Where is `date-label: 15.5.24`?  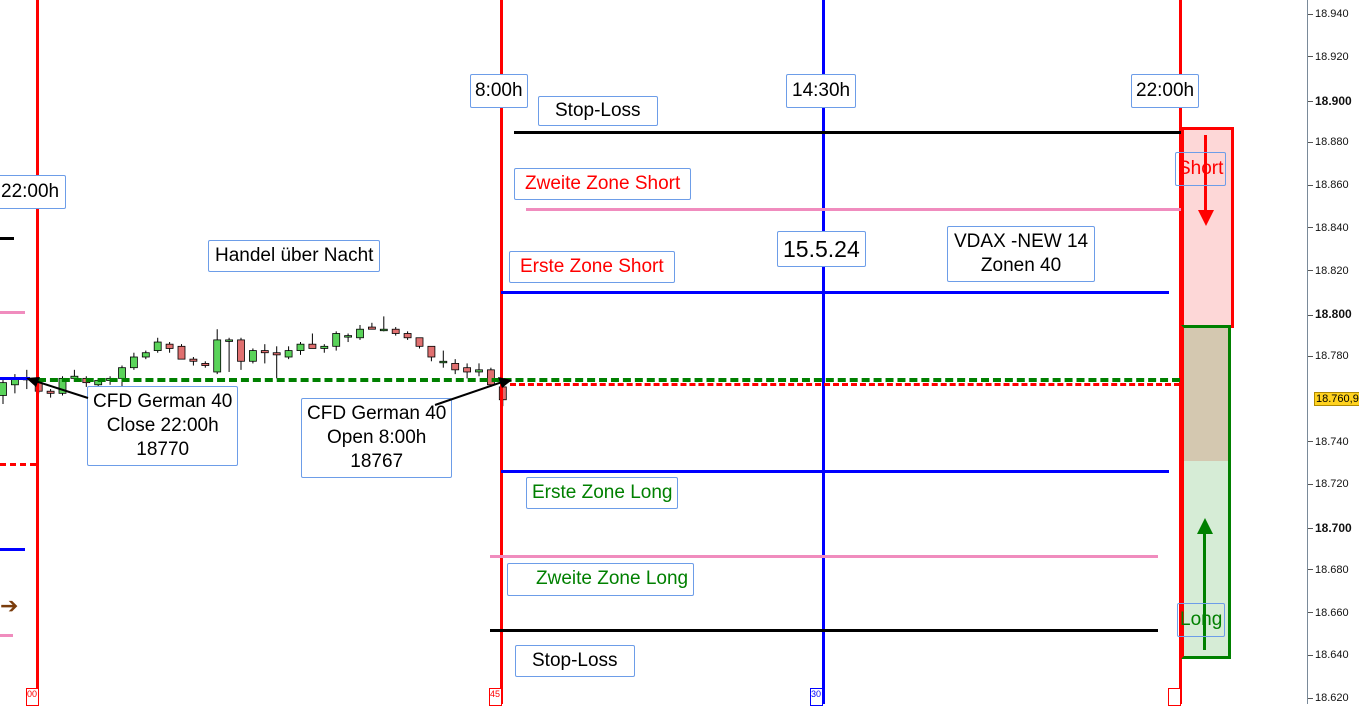
date-label: 15.5.24 is located at coordinates (821, 249).